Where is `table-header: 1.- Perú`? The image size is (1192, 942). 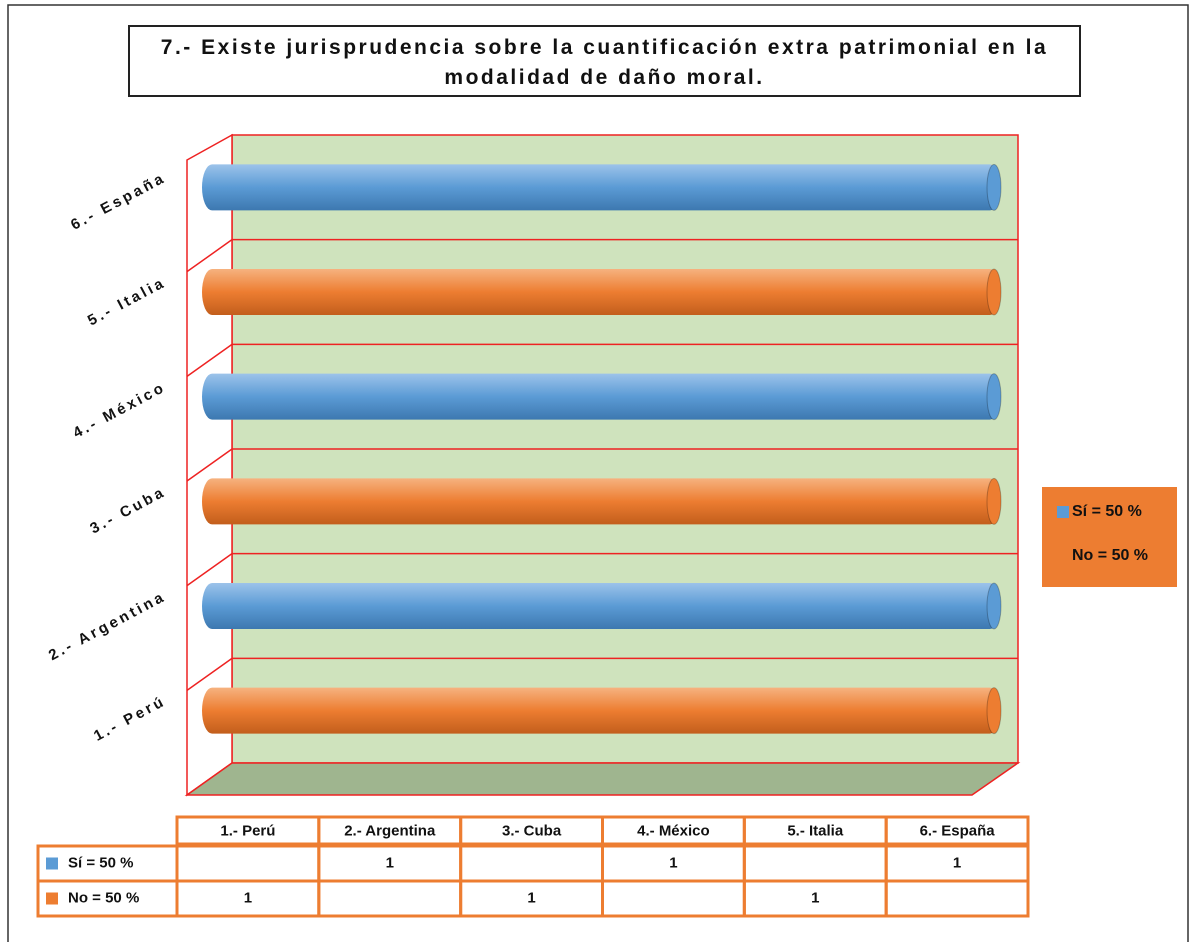
table-header: 1.- Perú is located at coordinates (247, 830).